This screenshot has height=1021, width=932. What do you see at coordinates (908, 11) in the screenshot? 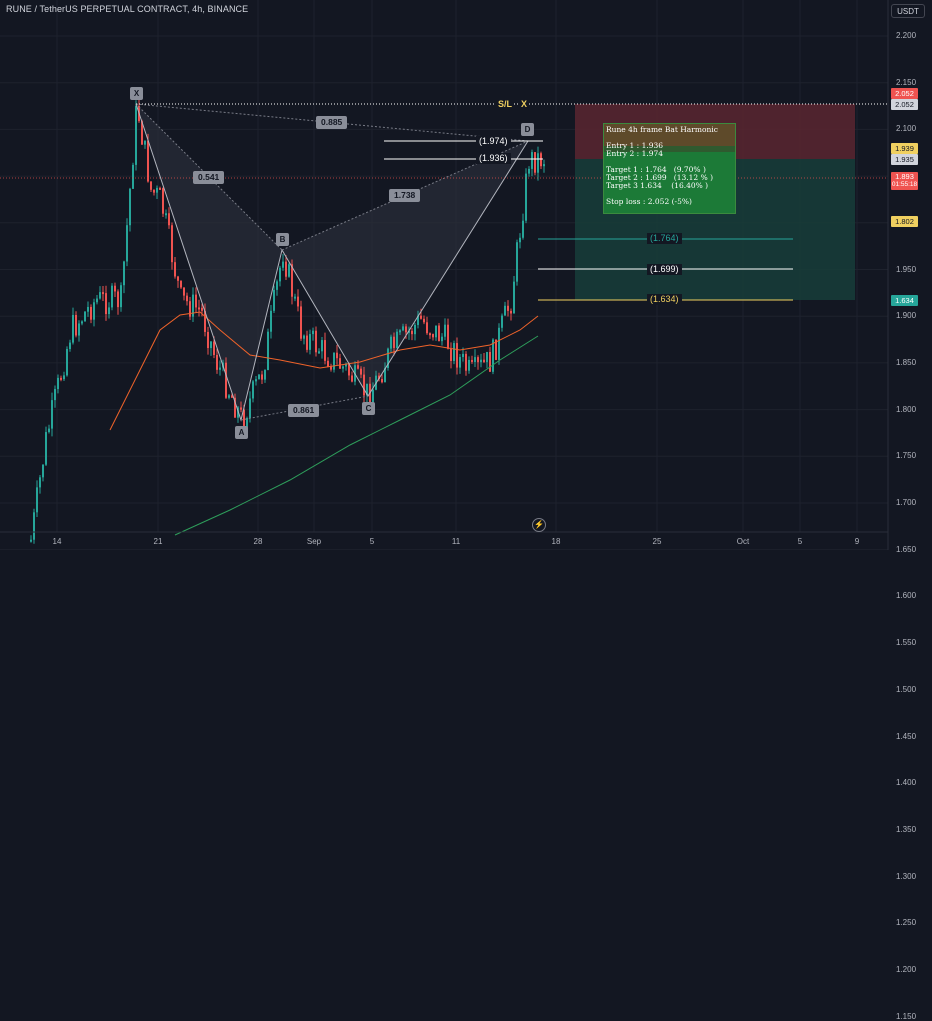
I see `currency-button: USDT` at bounding box center [908, 11].